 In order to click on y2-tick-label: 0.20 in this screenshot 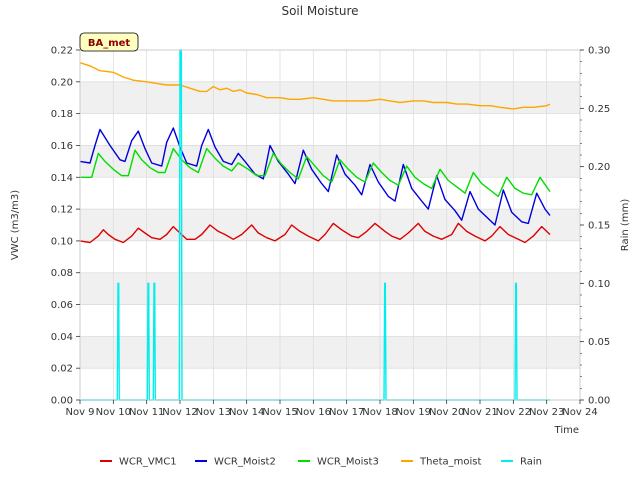, I will do `click(599, 167)`.